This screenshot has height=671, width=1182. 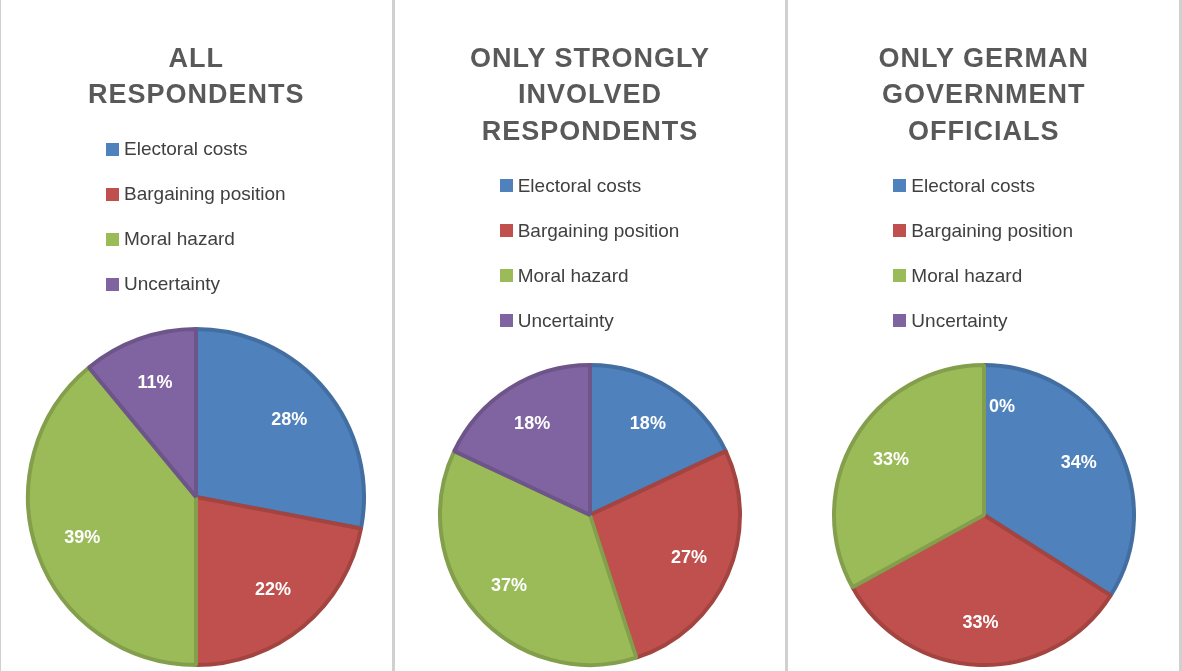 What do you see at coordinates (983, 95) in the screenshot?
I see `chart-title: ONLY GERMAN GOVERNMENT OFFICIALS` at bounding box center [983, 95].